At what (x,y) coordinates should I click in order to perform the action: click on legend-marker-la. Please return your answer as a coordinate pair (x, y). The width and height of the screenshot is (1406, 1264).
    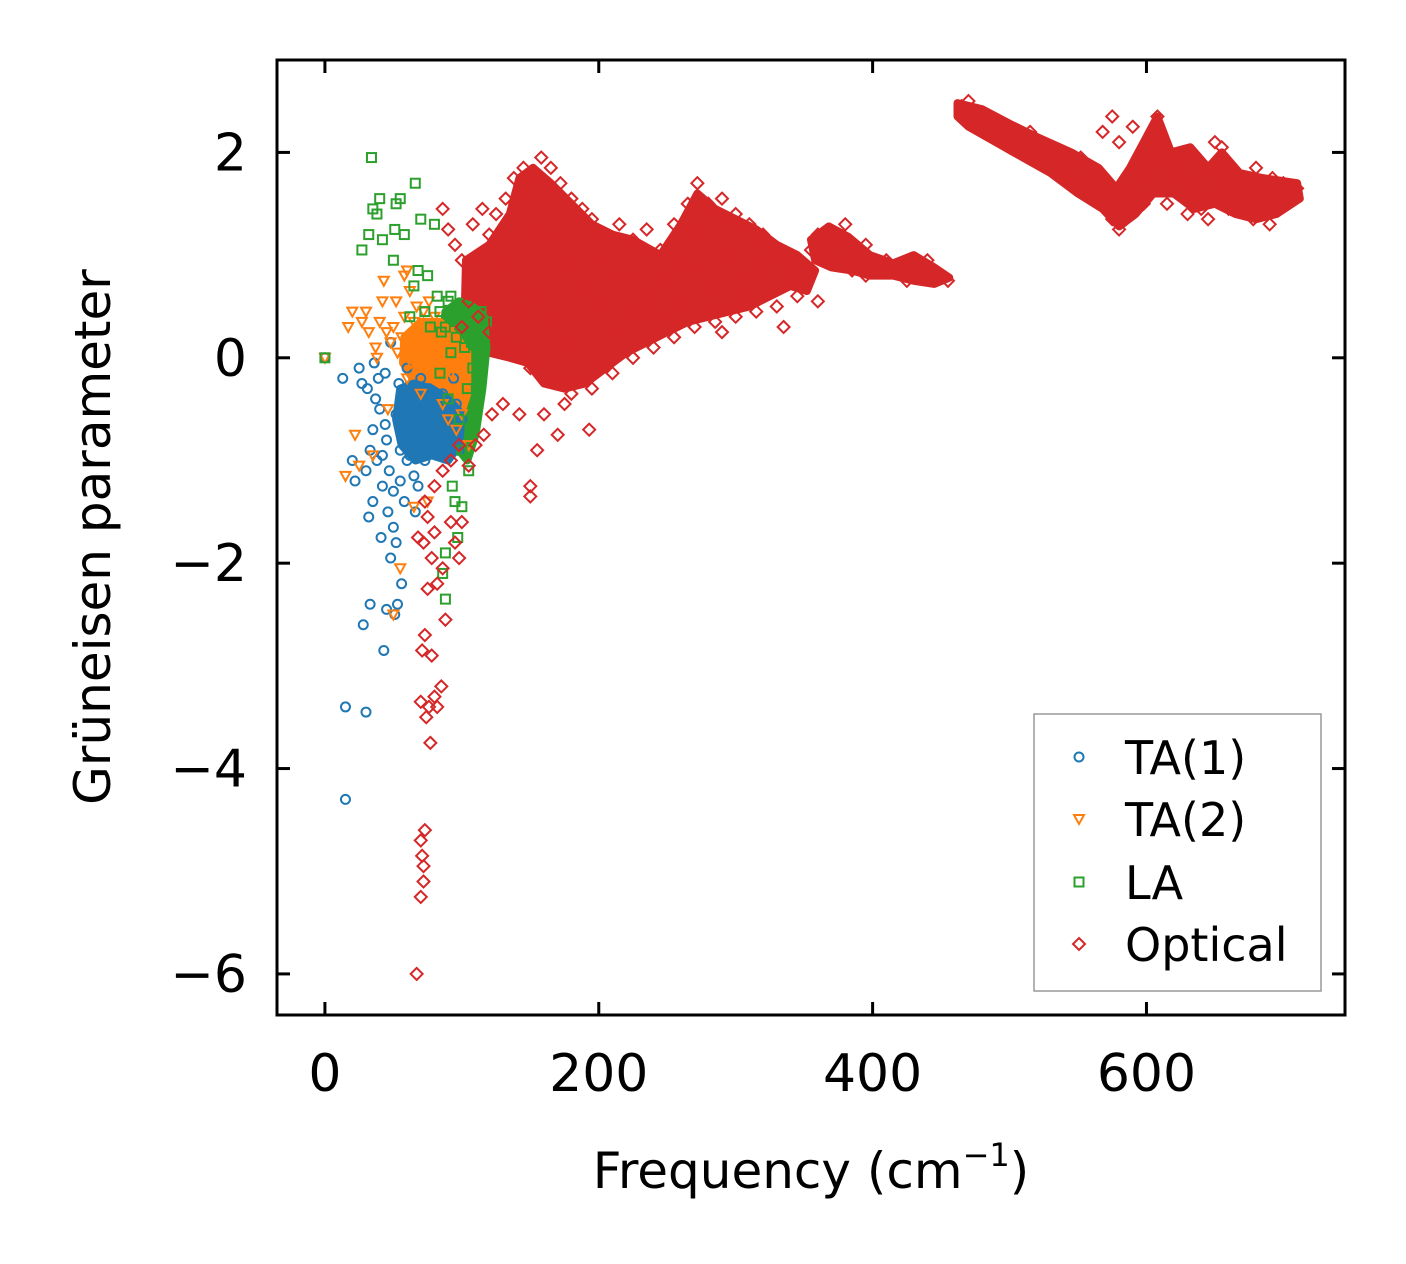
    Looking at the image, I should click on (1079, 882).